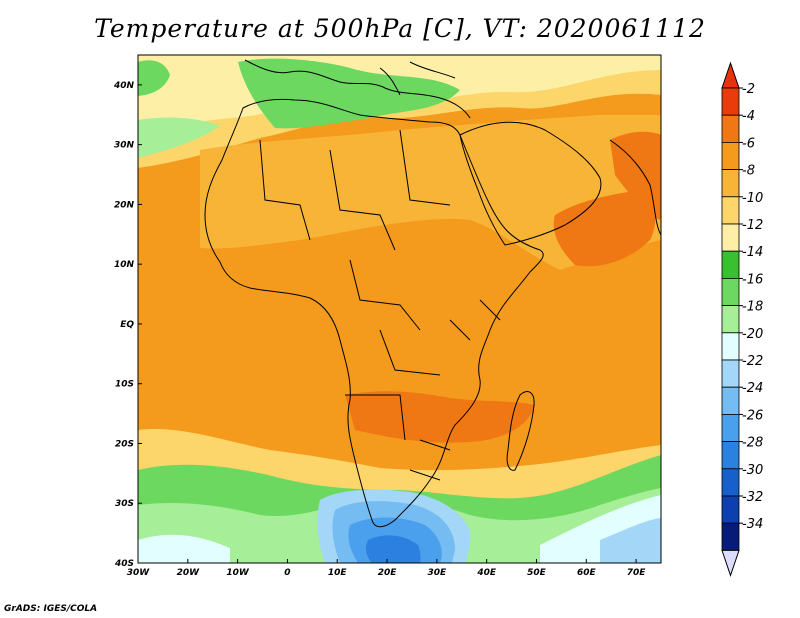 The width and height of the screenshot is (800, 618). I want to click on x-tick-label: 20E, so click(388, 573).